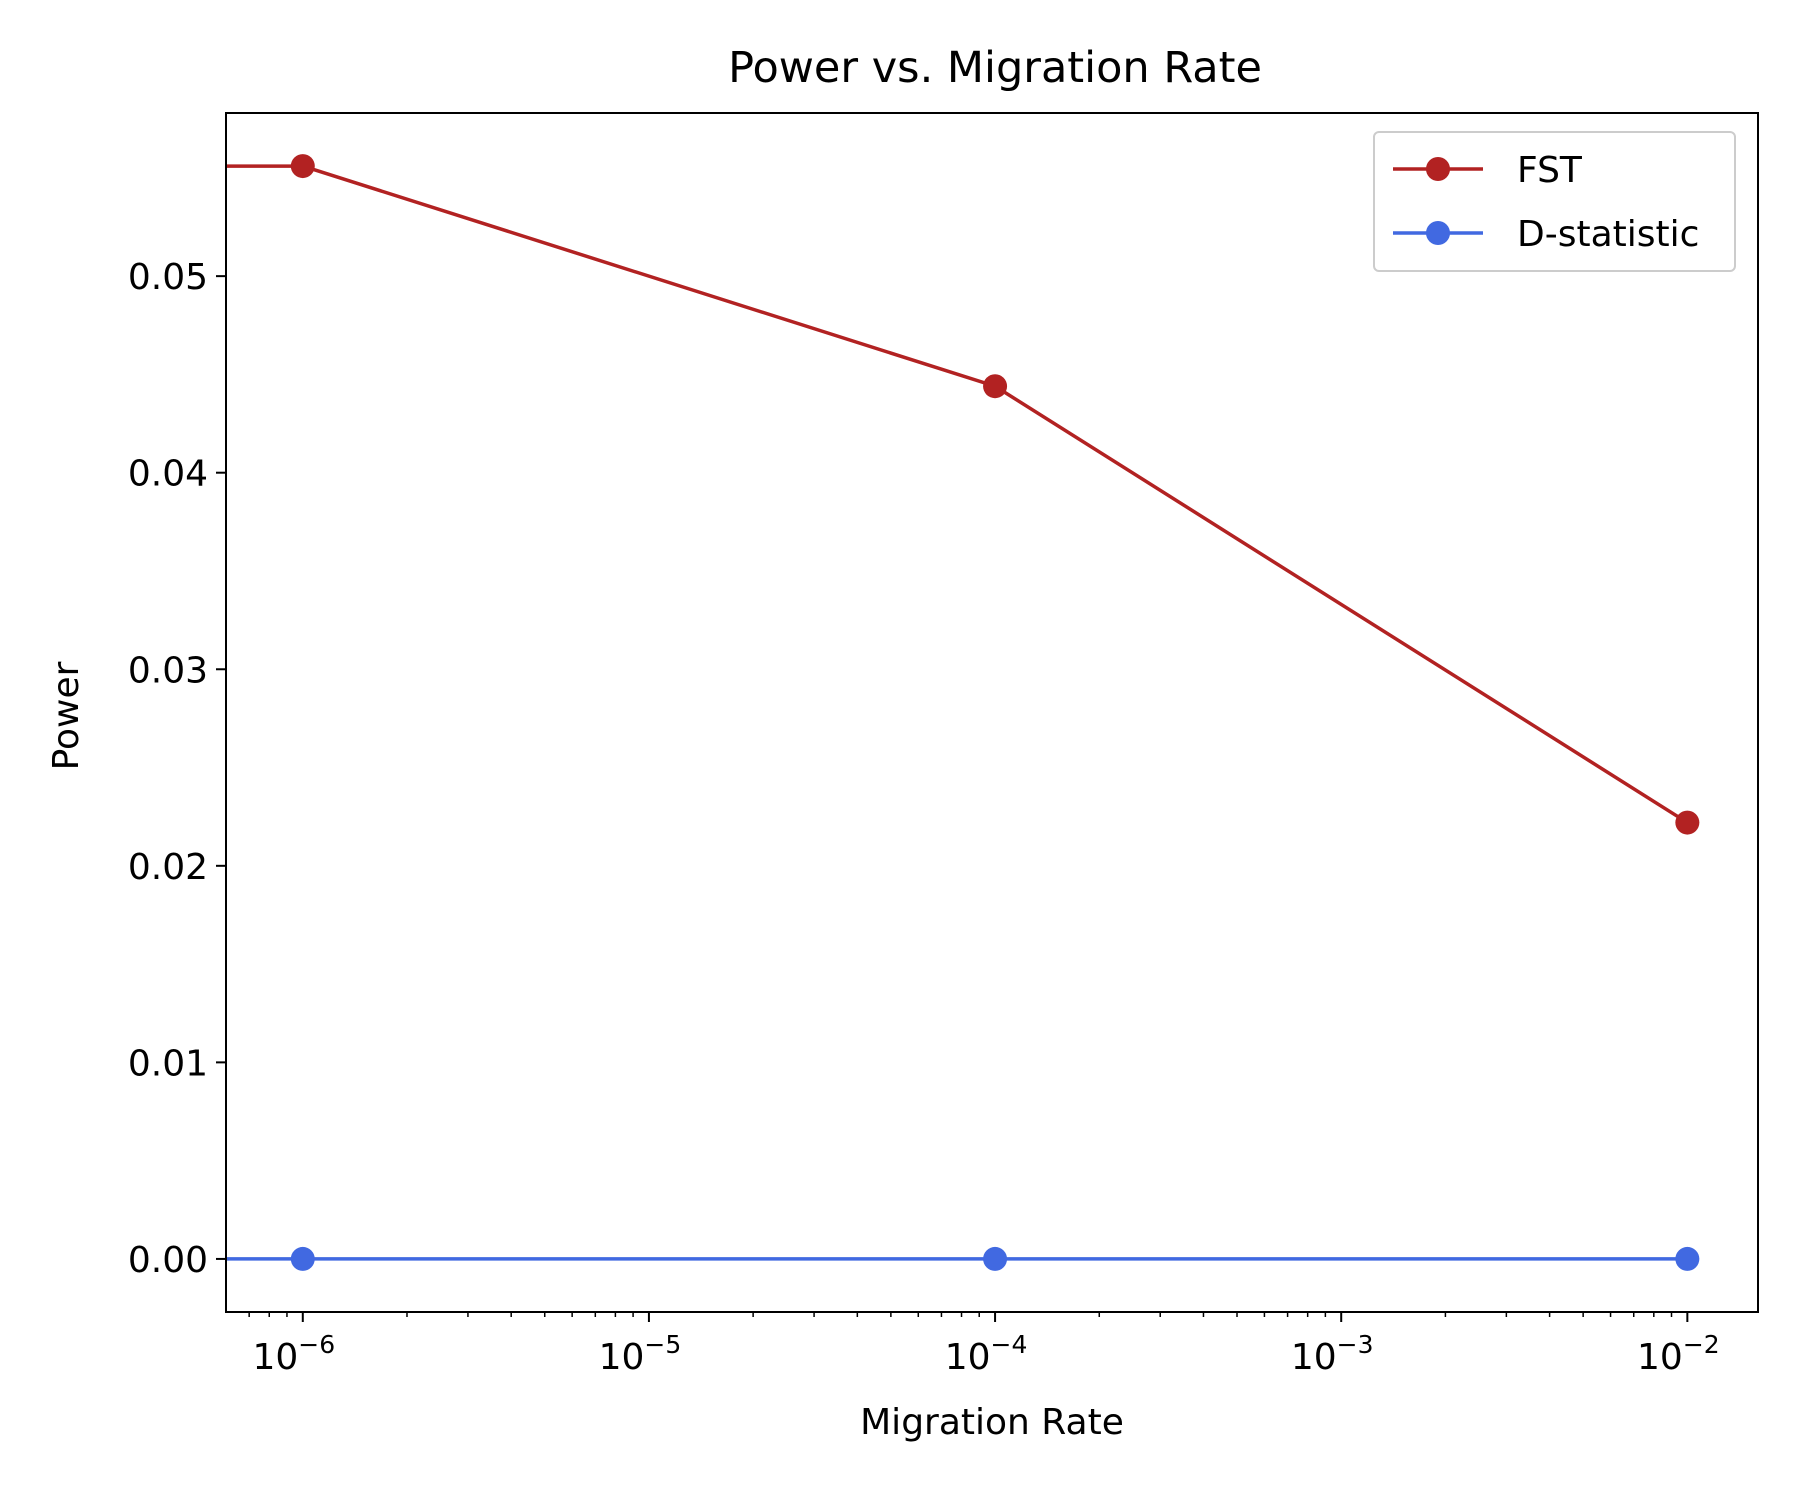 This screenshot has width=1800, height=1500. What do you see at coordinates (168, 867) in the screenshot?
I see `y-tick-label: 0.02` at bounding box center [168, 867].